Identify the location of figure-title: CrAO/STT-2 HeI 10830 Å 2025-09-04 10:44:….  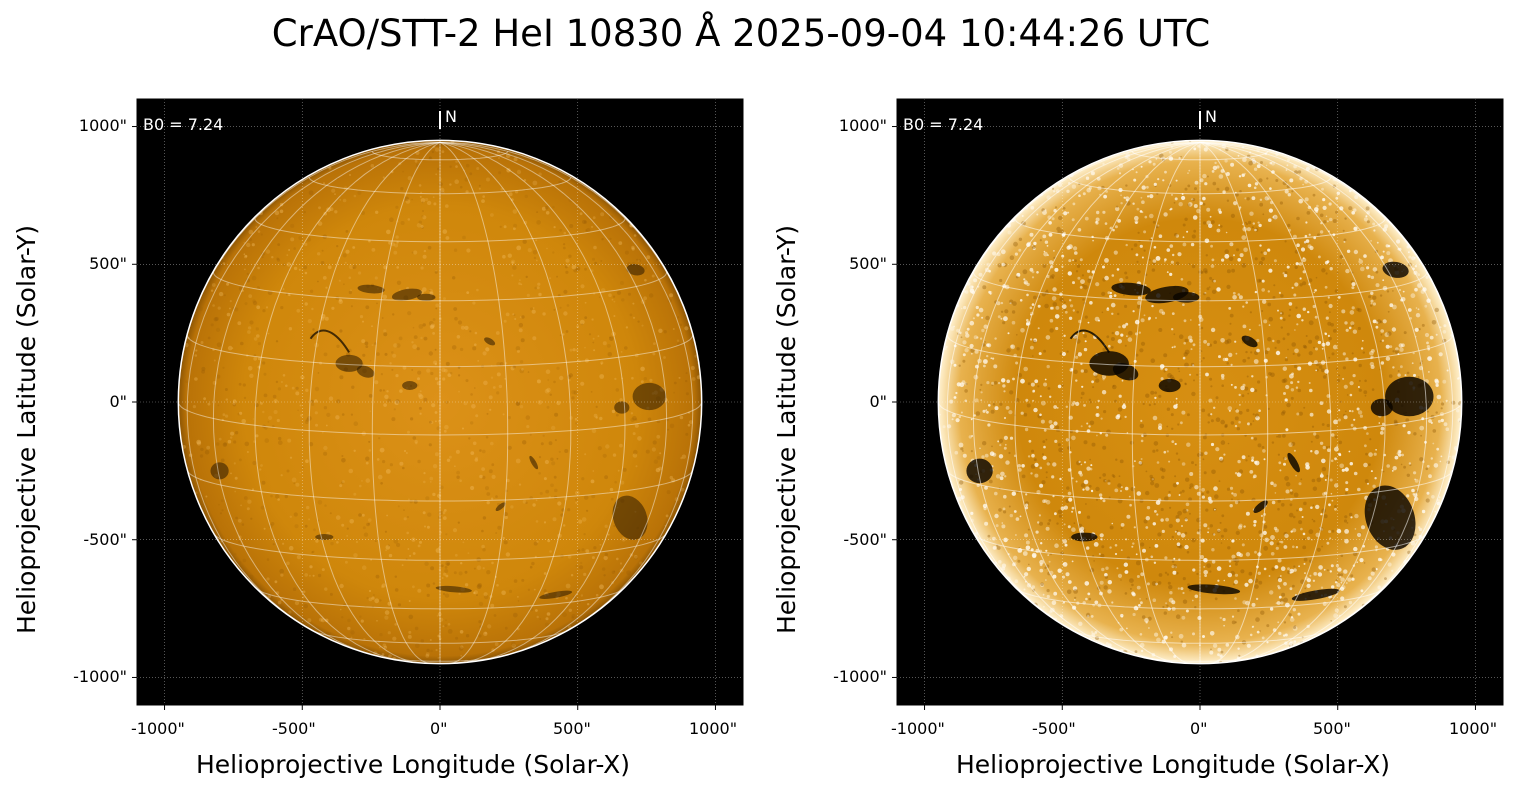
(741, 33).